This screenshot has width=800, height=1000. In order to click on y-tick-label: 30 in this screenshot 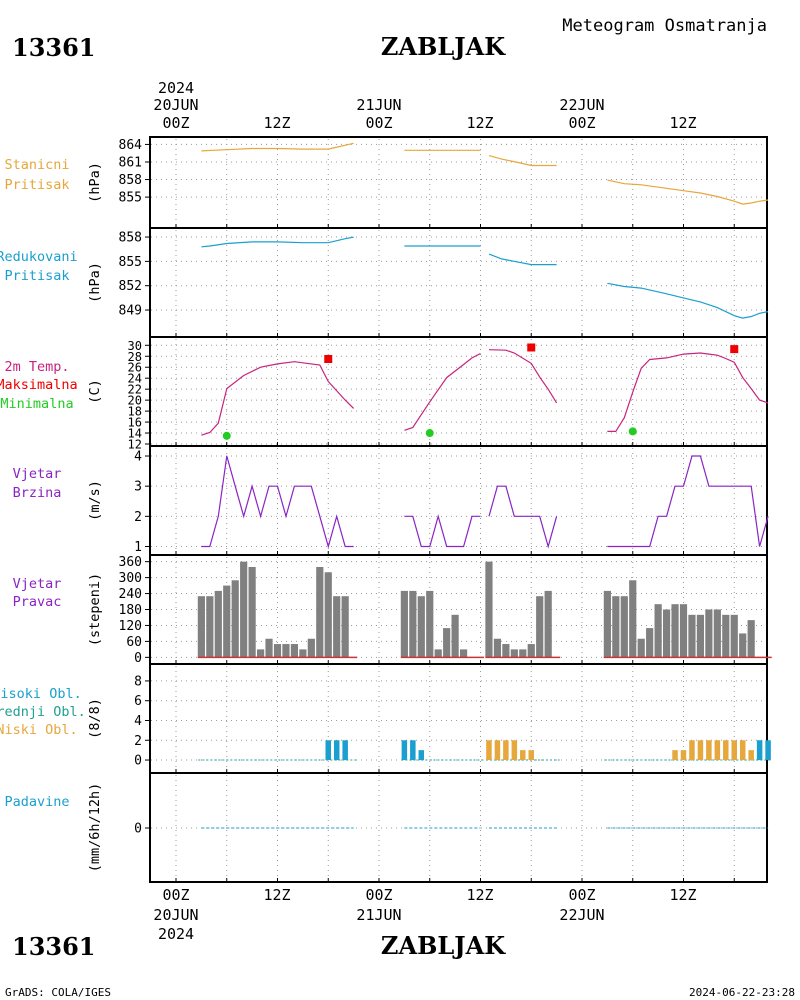, I will do `click(135, 346)`.